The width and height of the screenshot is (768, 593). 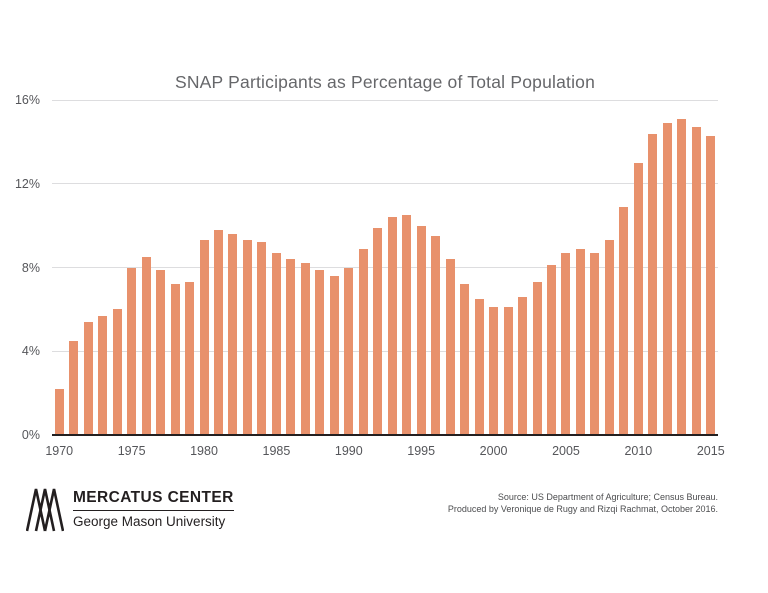 I want to click on bar-2005, so click(x=566, y=343).